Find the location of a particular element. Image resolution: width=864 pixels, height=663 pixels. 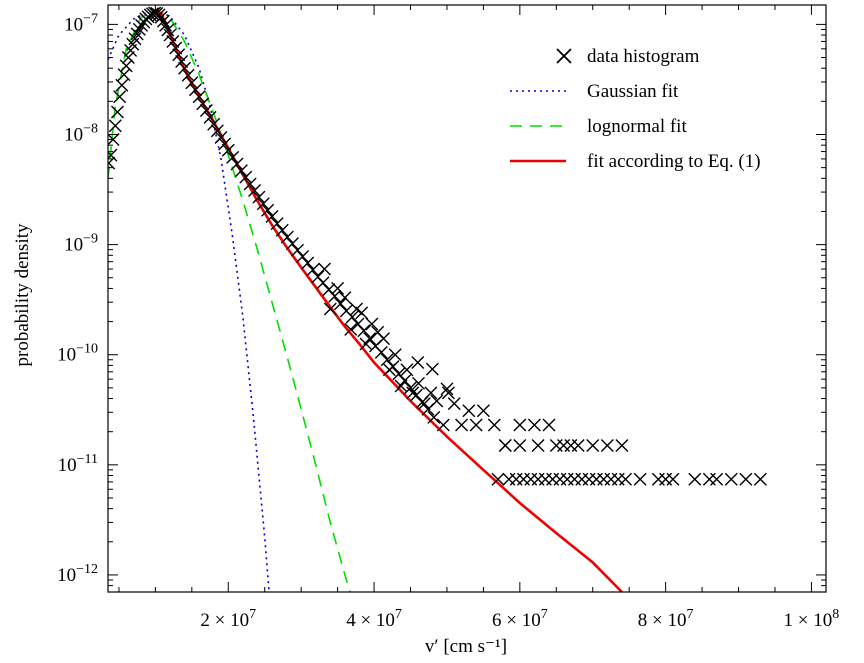

x-axis-label: v′ [cm s⁻¹] is located at coordinates (466, 646).